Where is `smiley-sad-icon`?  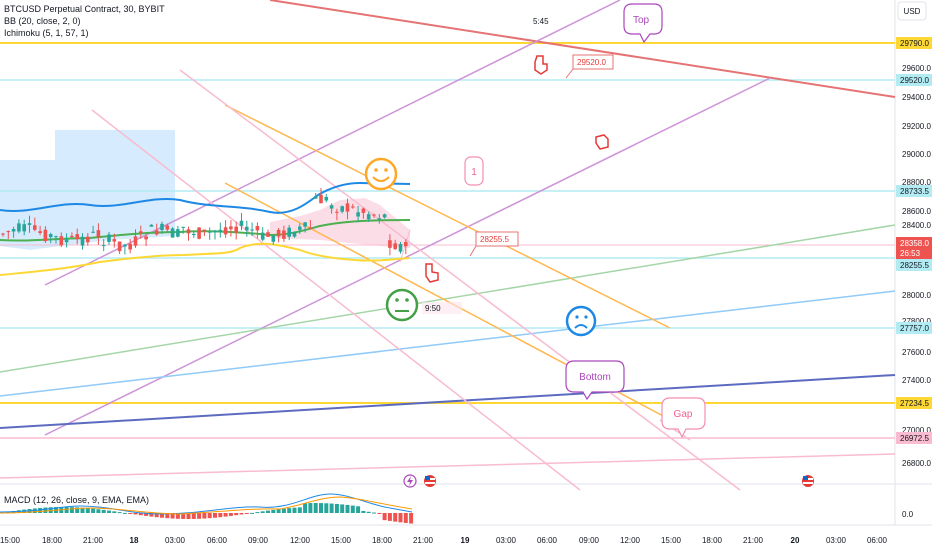 smiley-sad-icon is located at coordinates (581, 321).